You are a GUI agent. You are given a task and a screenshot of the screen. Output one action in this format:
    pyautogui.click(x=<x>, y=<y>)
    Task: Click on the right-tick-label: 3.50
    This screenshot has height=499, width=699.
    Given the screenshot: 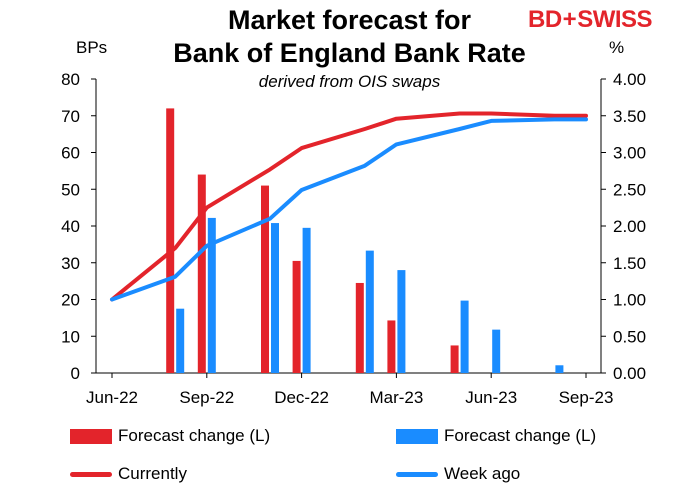 What is the action you would take?
    pyautogui.click(x=629, y=116)
    